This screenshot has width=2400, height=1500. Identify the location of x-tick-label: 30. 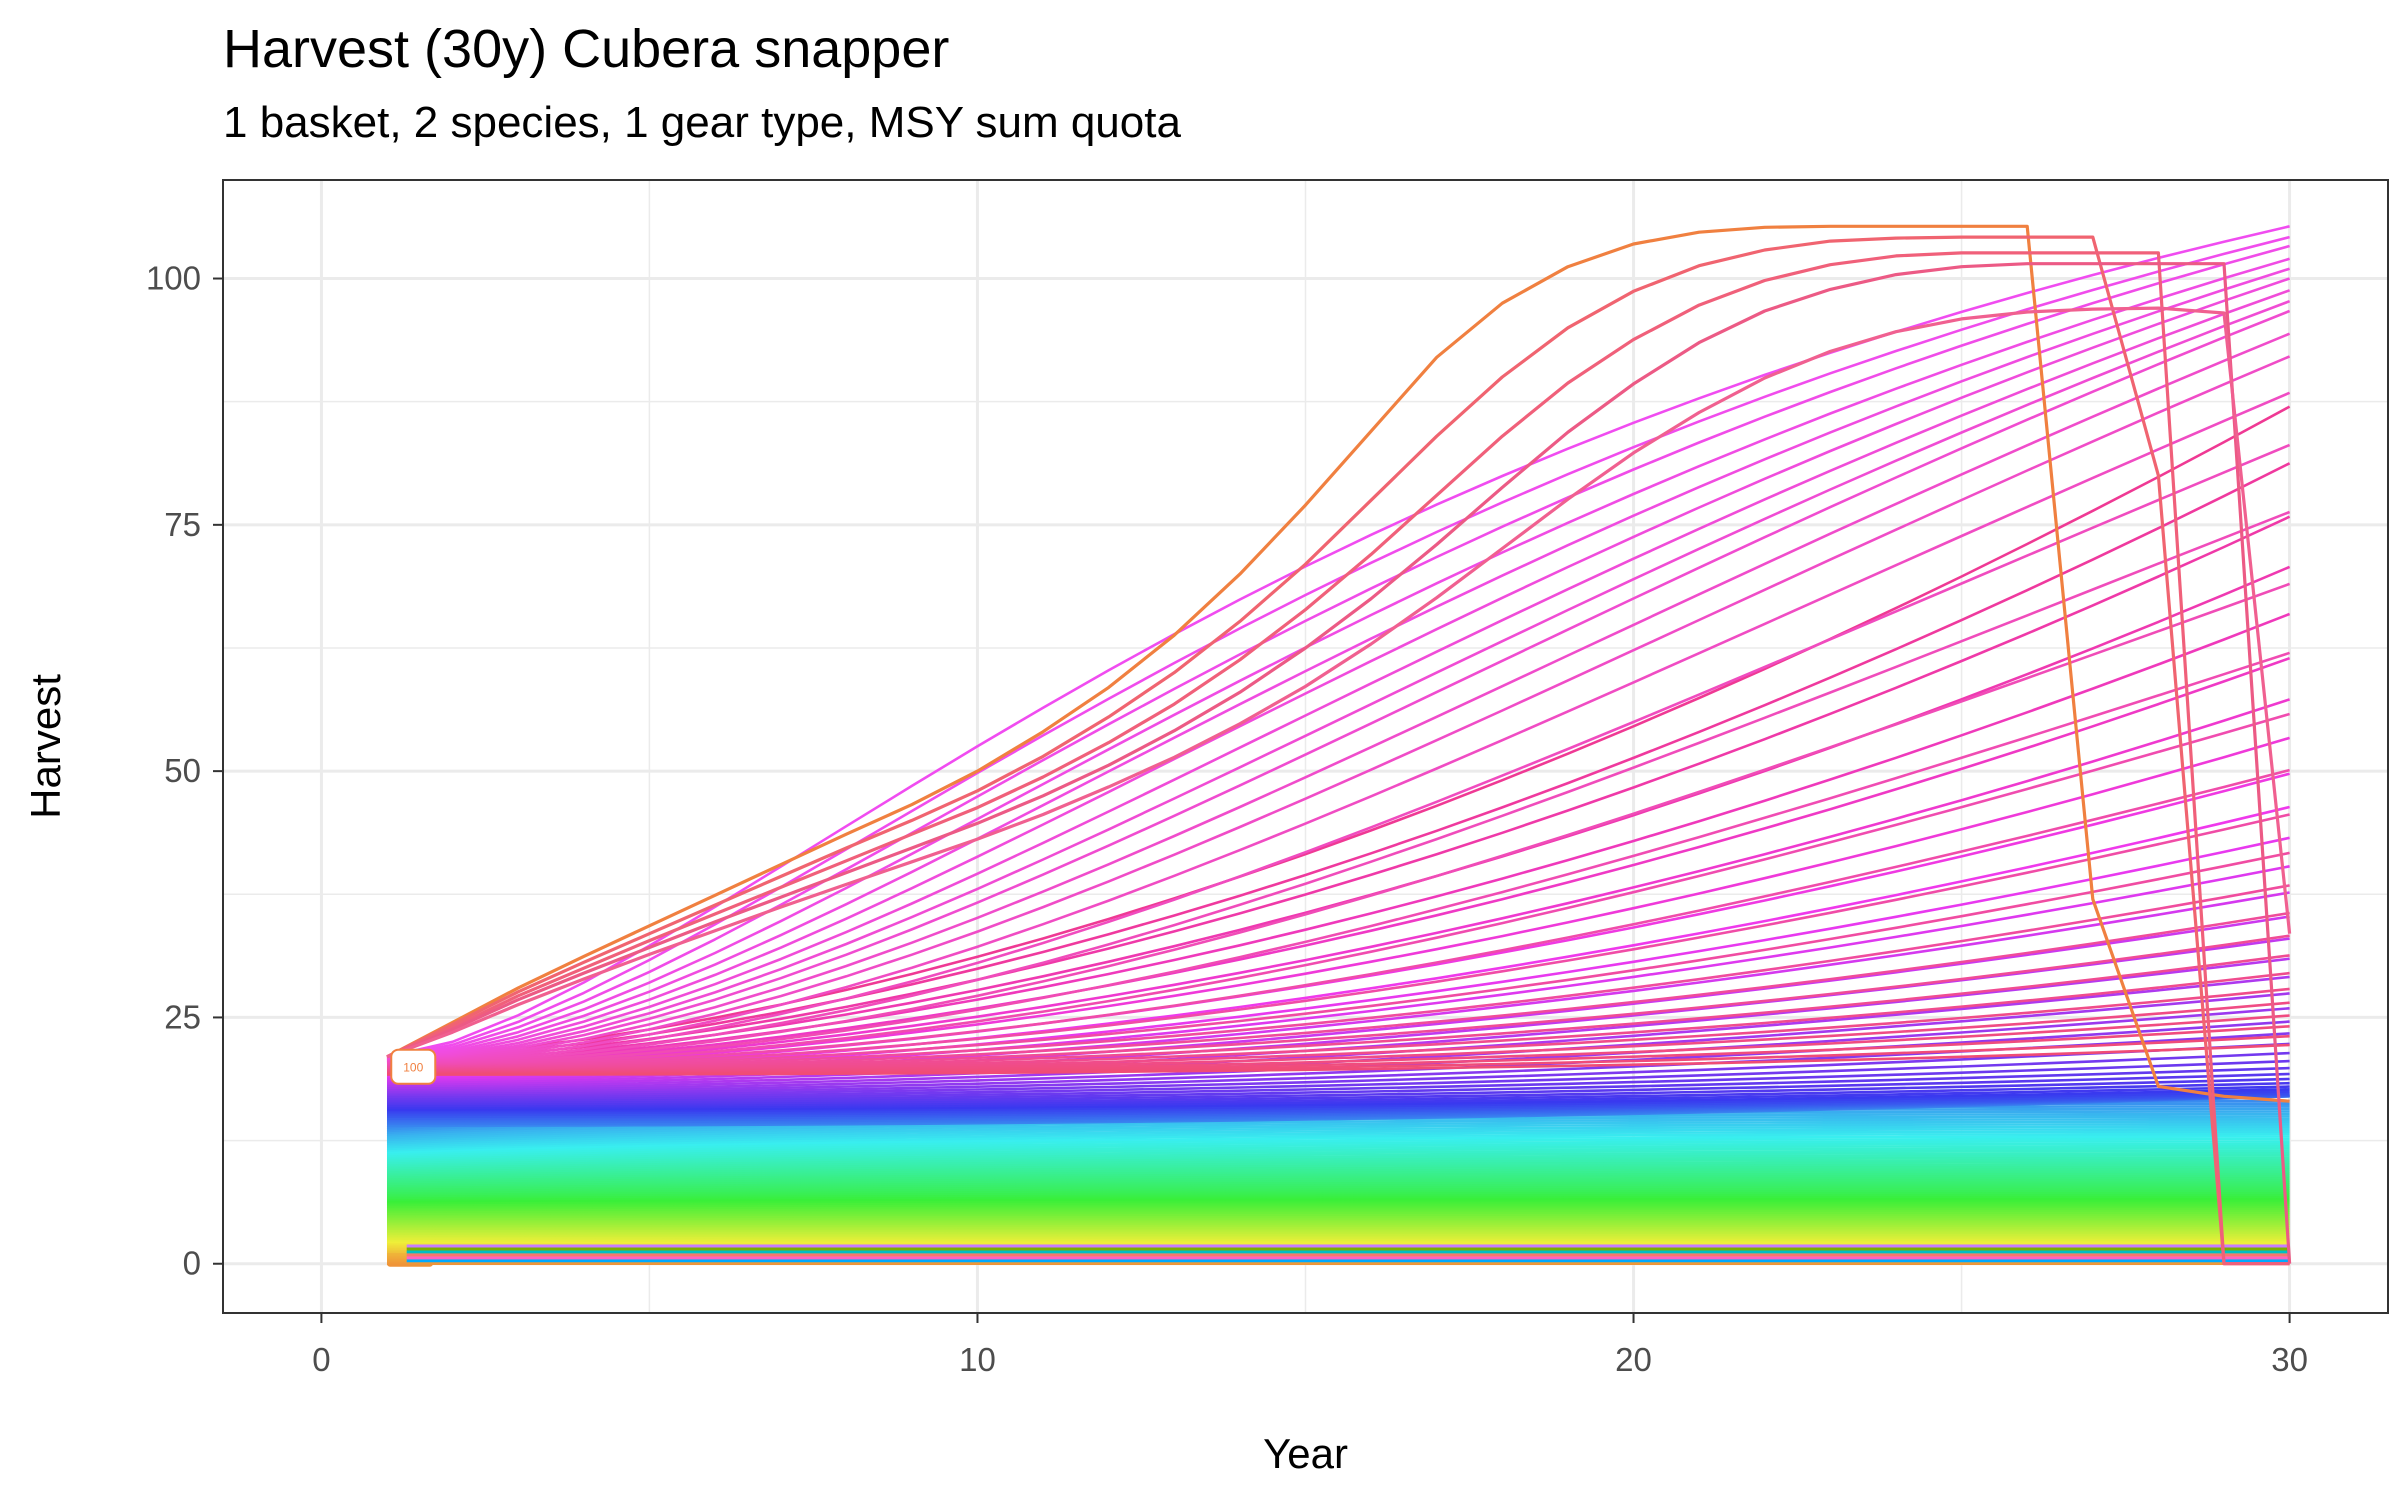
(2289, 1359).